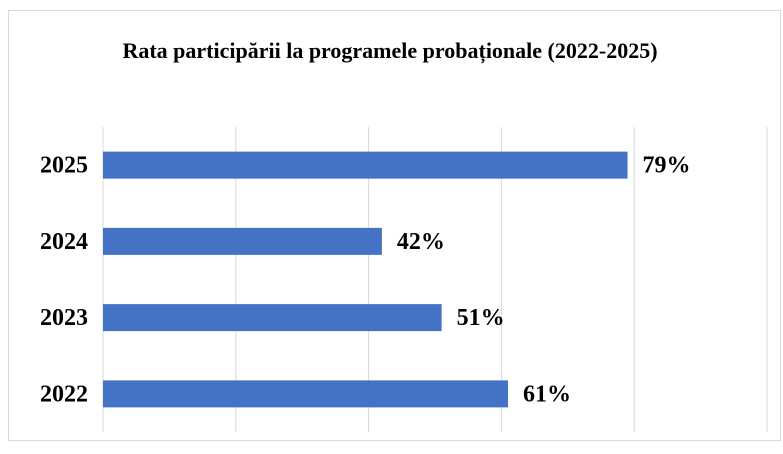 The image size is (783, 454). Describe the element at coordinates (64, 318) in the screenshot. I see `y-tick-label: 2023` at that location.